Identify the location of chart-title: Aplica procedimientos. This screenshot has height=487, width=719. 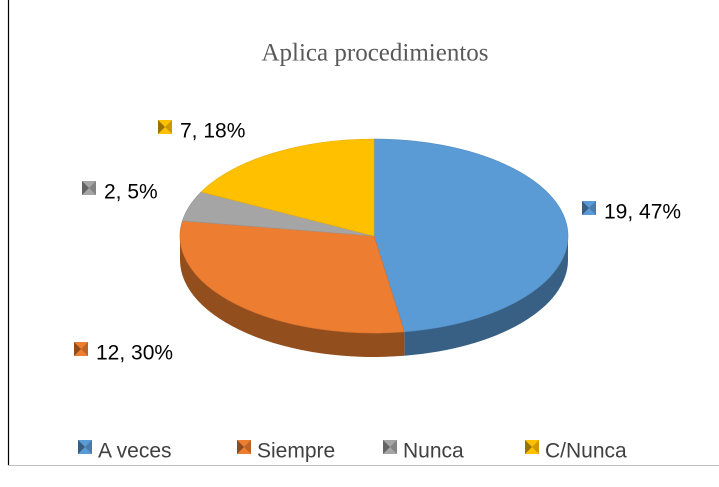
(374, 53).